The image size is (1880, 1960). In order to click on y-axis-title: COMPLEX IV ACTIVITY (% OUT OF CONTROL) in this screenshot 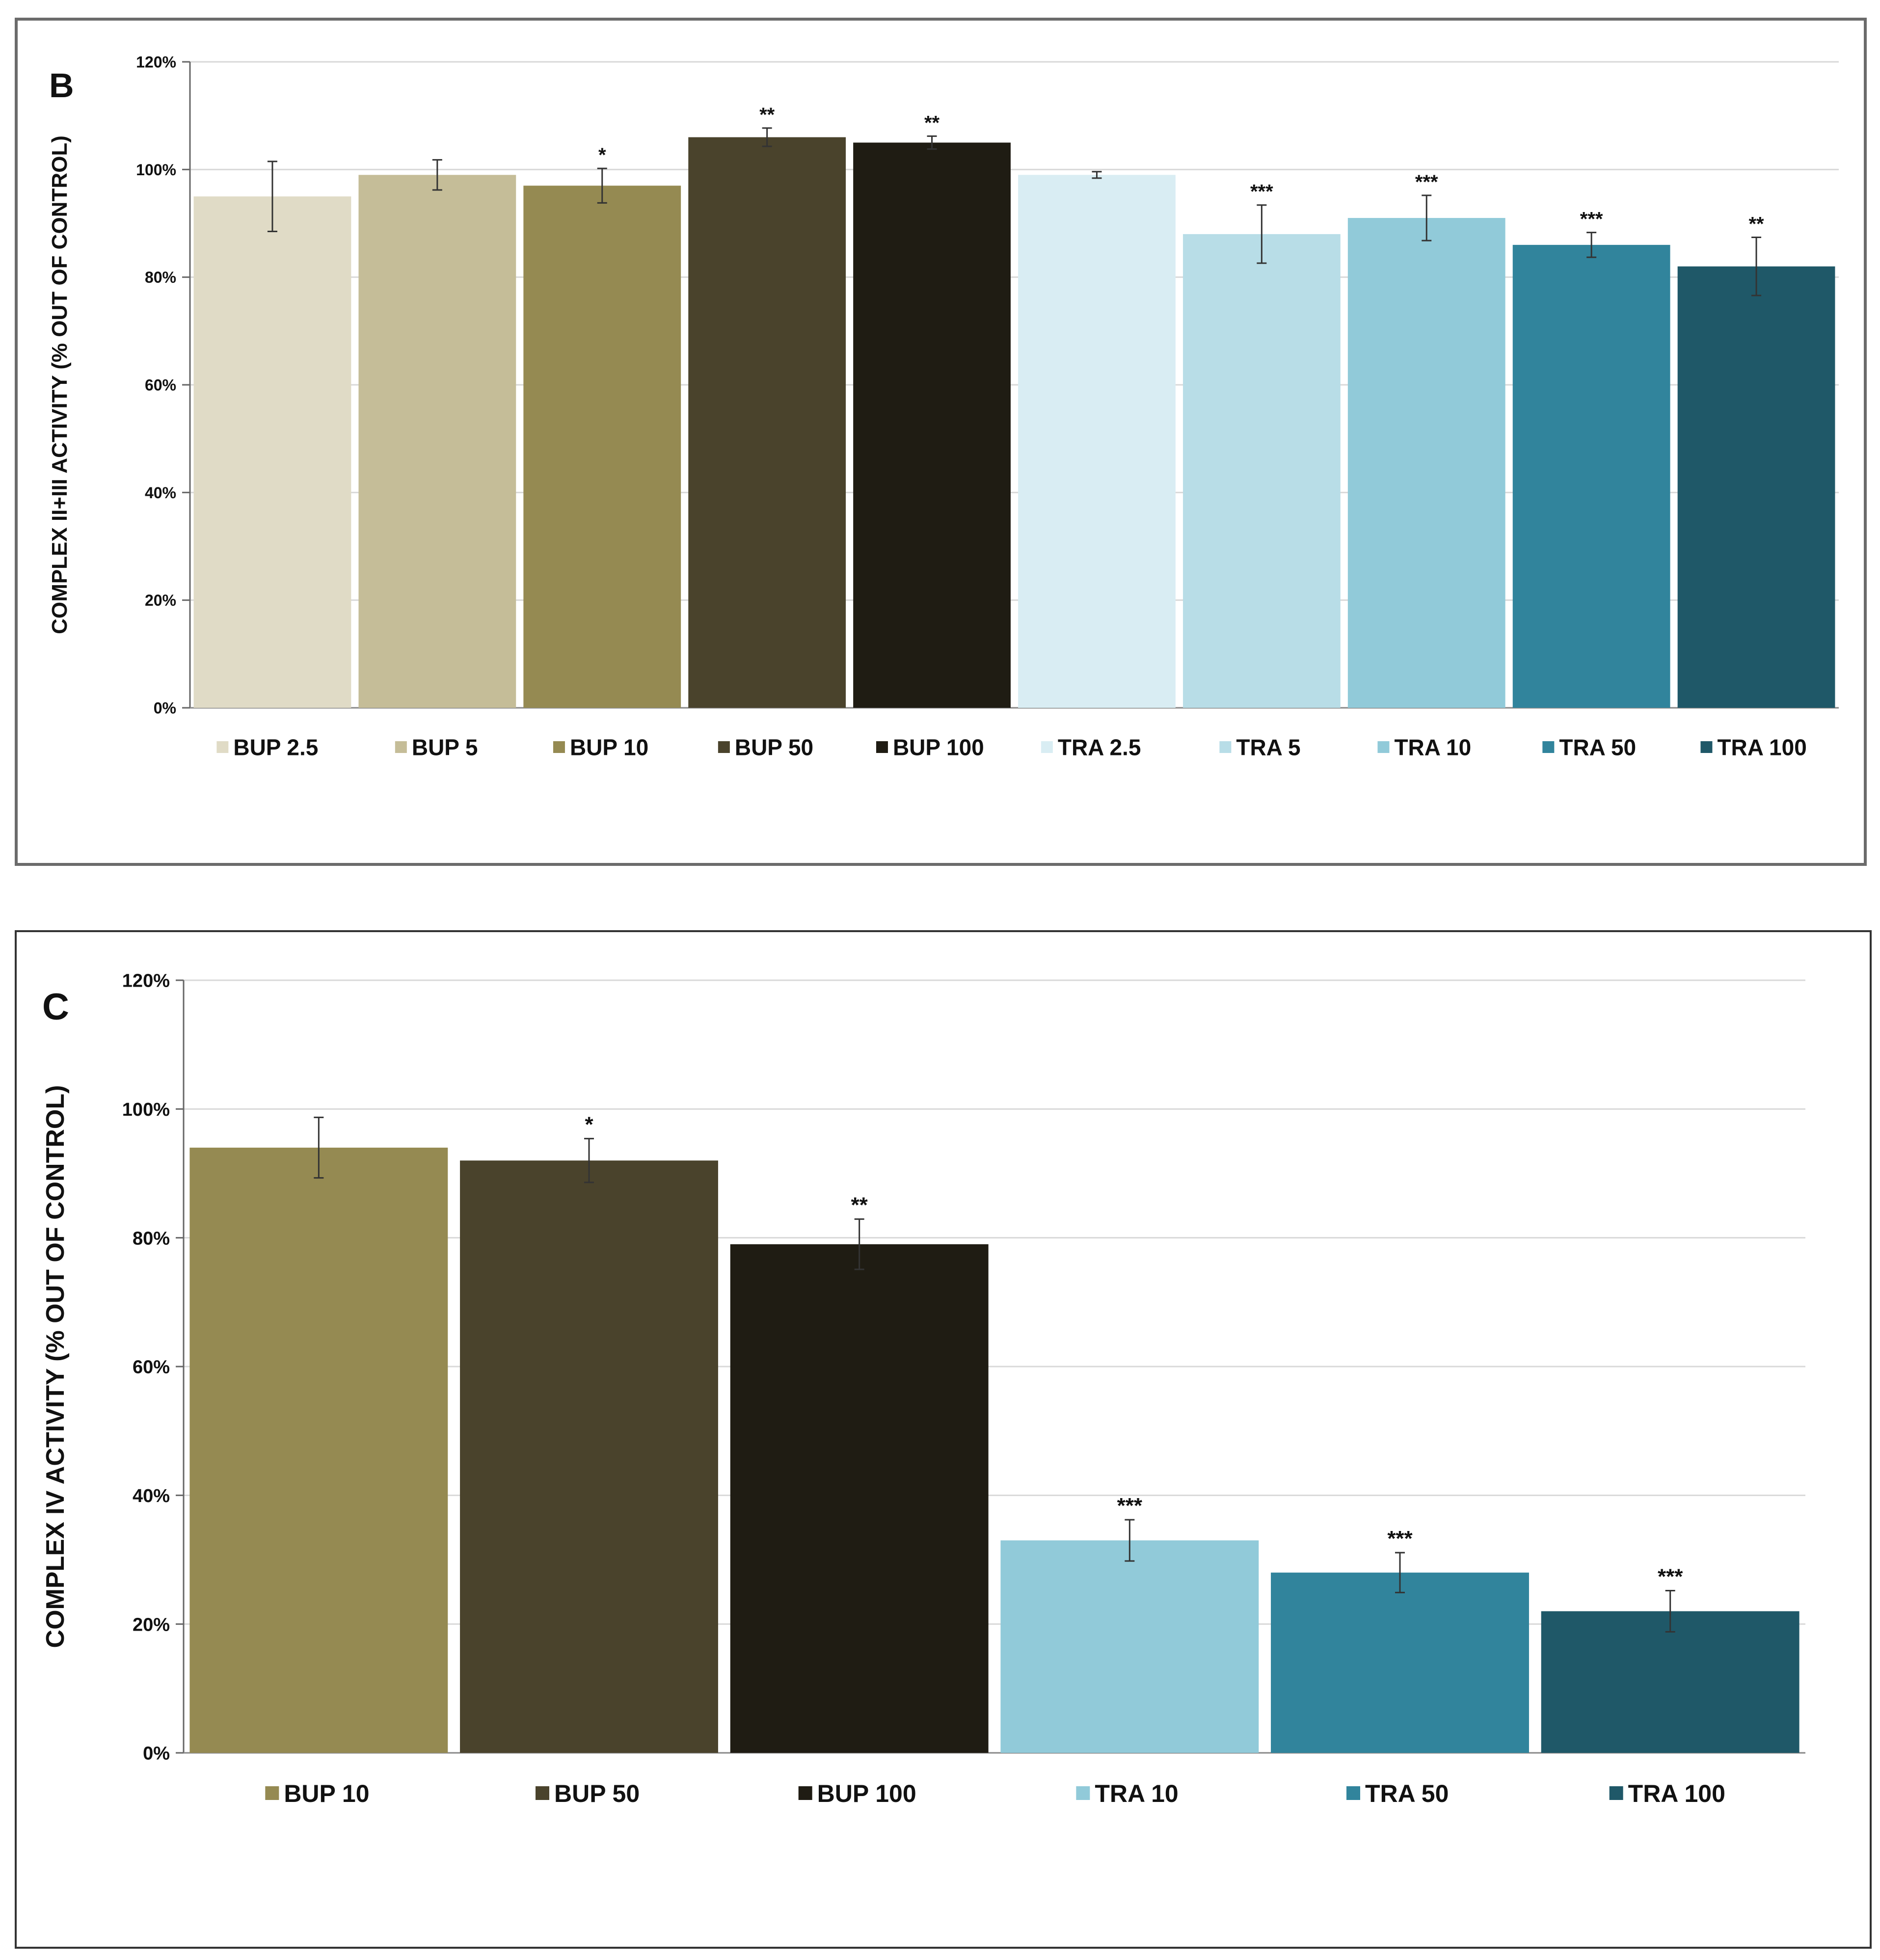, I will do `click(55, 1366)`.